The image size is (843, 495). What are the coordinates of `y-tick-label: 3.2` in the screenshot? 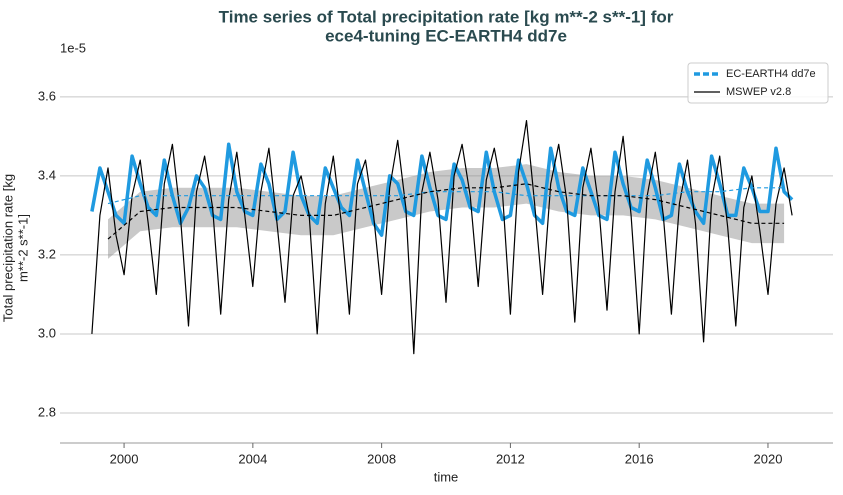 It's located at (47, 253).